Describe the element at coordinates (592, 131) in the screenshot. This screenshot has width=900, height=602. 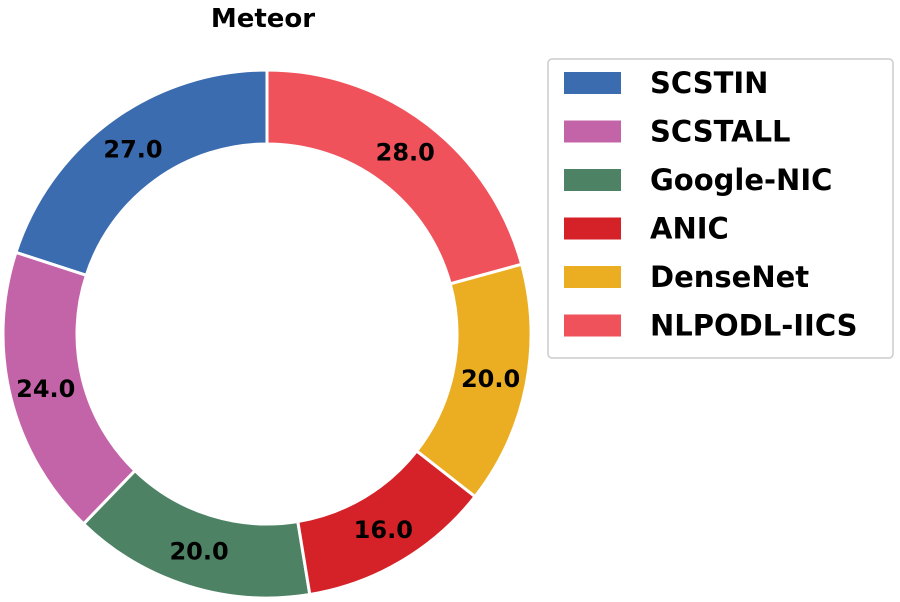
I see `legend-swatch-scstall` at that location.